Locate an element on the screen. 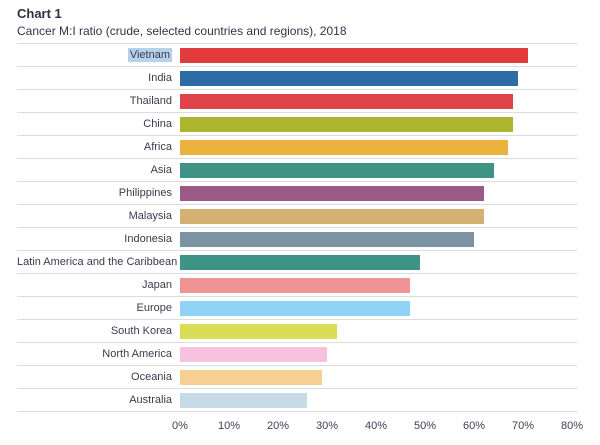 This screenshot has width=600, height=445. bar-row: North America is located at coordinates (297, 353).